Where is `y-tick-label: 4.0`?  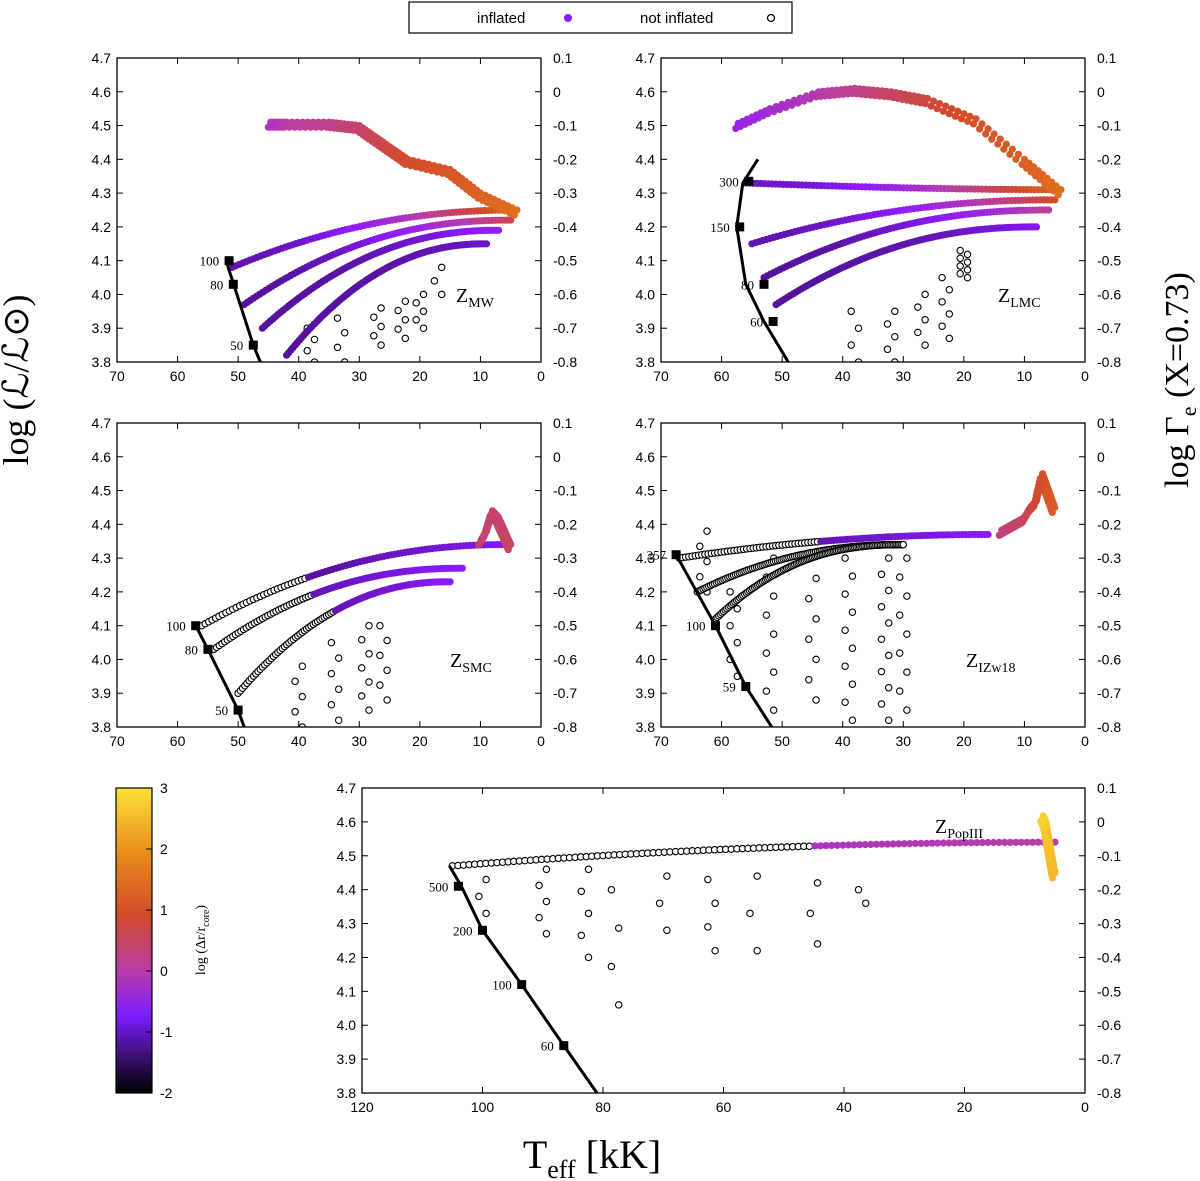 y-tick-label: 4.0 is located at coordinates (646, 659).